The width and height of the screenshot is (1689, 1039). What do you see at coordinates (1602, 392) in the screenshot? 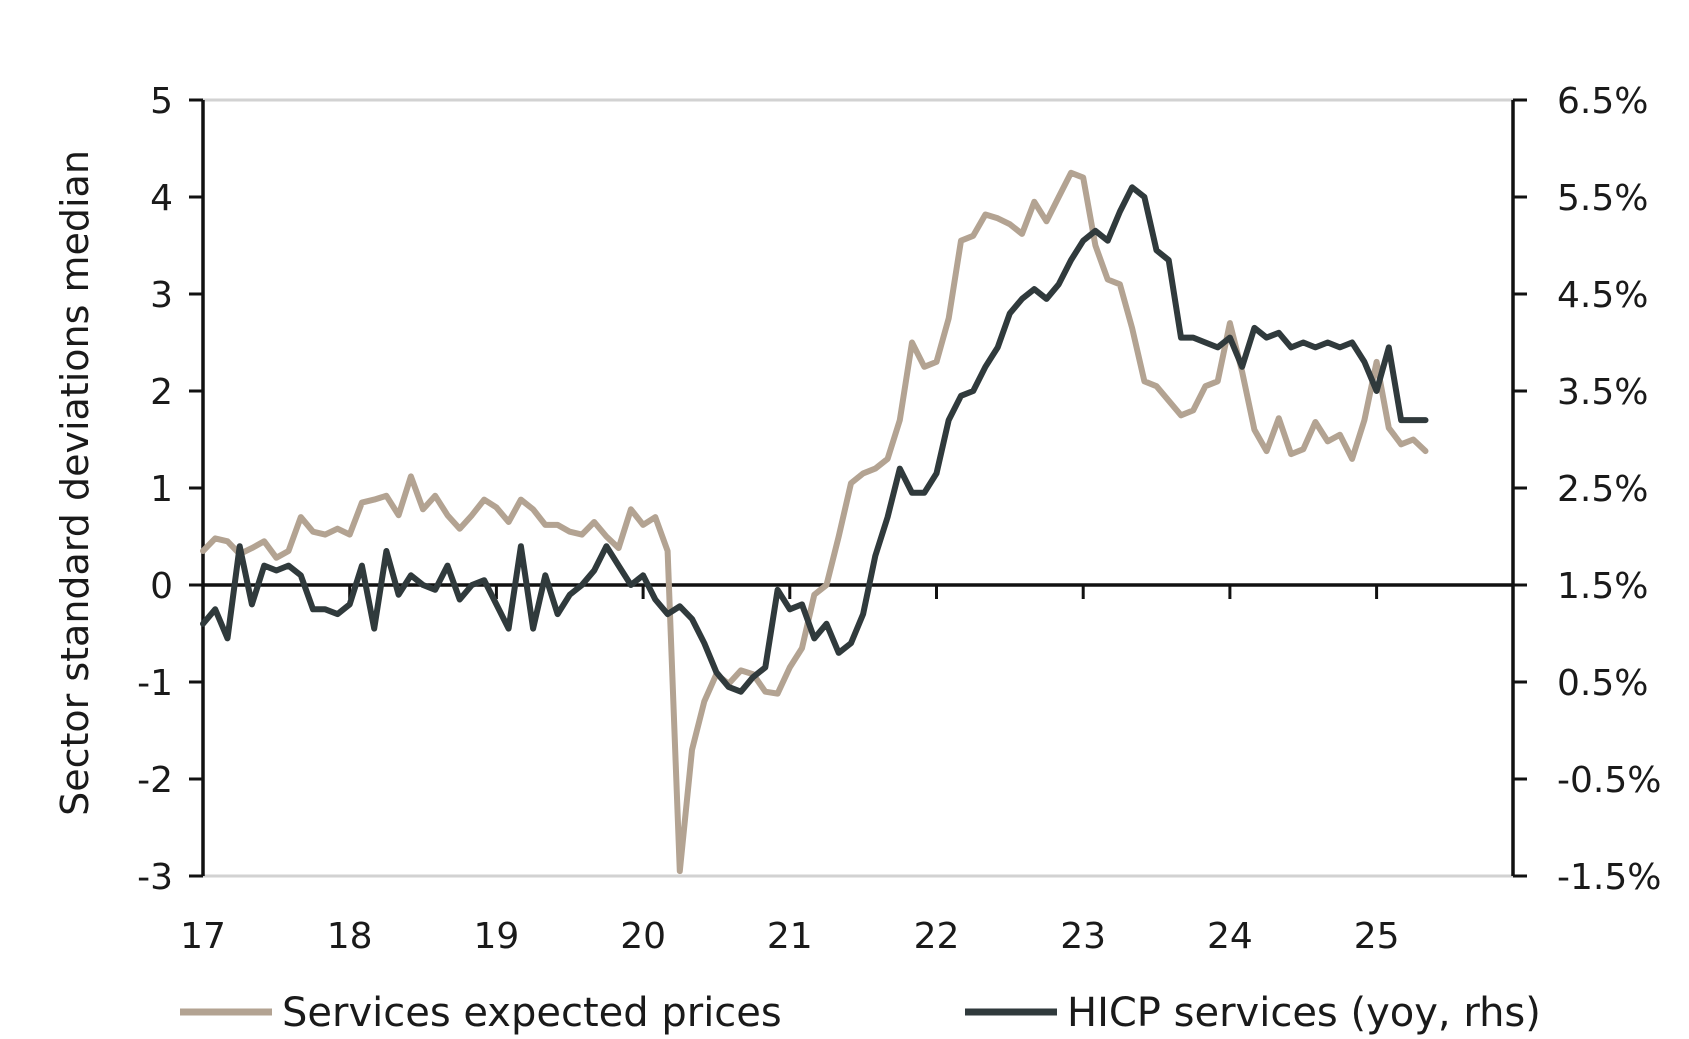
I see `y2-tick-label: 3.5%` at bounding box center [1602, 392].